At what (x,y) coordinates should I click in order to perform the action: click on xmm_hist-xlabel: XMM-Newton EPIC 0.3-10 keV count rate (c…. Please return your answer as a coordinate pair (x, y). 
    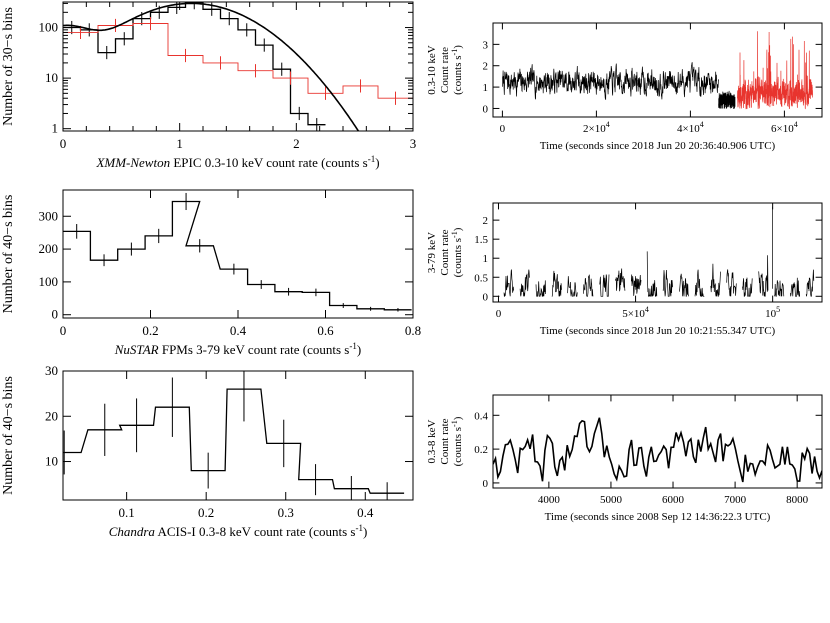
    Looking at the image, I should click on (237, 162).